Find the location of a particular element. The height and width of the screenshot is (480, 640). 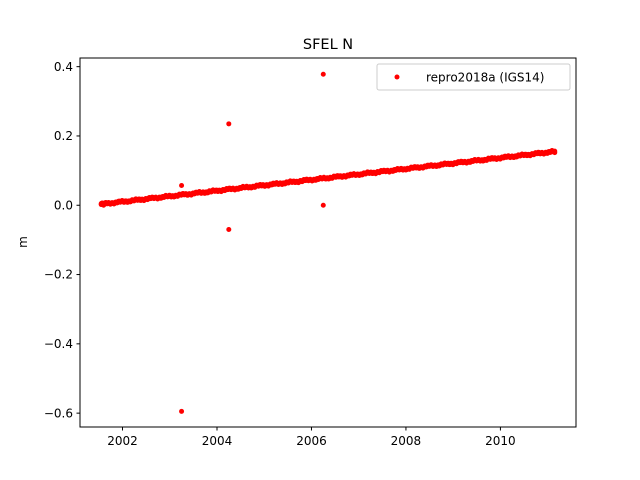

x-tick-label: 2006 is located at coordinates (311, 441).